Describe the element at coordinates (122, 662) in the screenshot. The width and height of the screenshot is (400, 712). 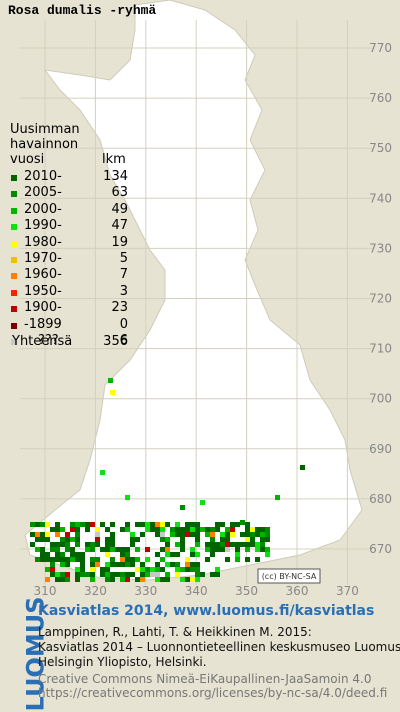
I see `citation-line: Helsingin Yliopisto, Helsinki.` at that location.